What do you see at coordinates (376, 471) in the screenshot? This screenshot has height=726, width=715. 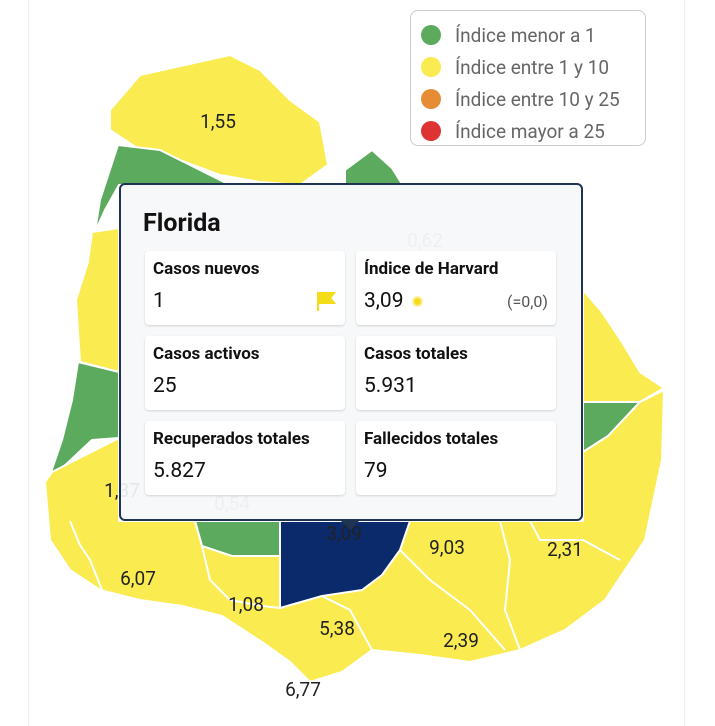 I see `stat-value: 79` at bounding box center [376, 471].